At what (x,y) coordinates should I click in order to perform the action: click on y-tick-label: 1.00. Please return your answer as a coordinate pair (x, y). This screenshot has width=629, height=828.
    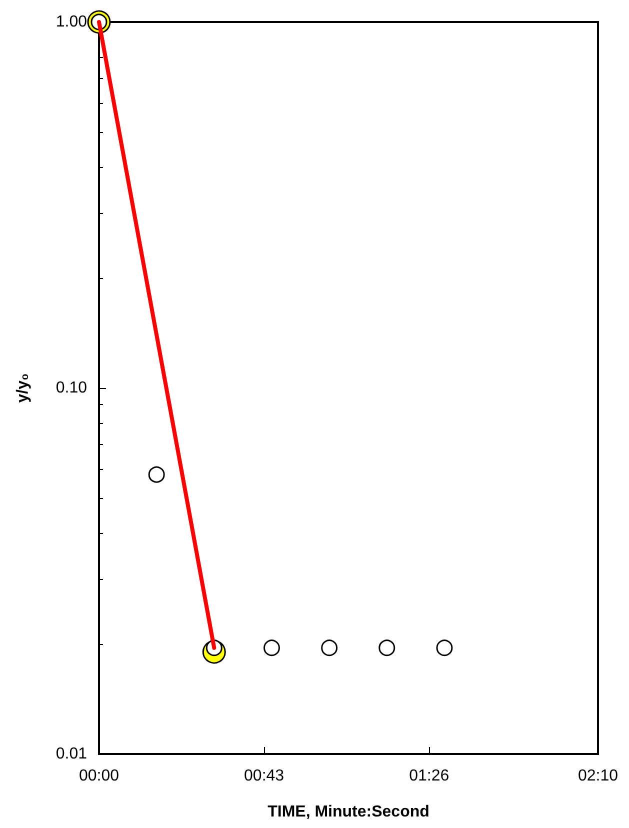
    Looking at the image, I should click on (72, 22).